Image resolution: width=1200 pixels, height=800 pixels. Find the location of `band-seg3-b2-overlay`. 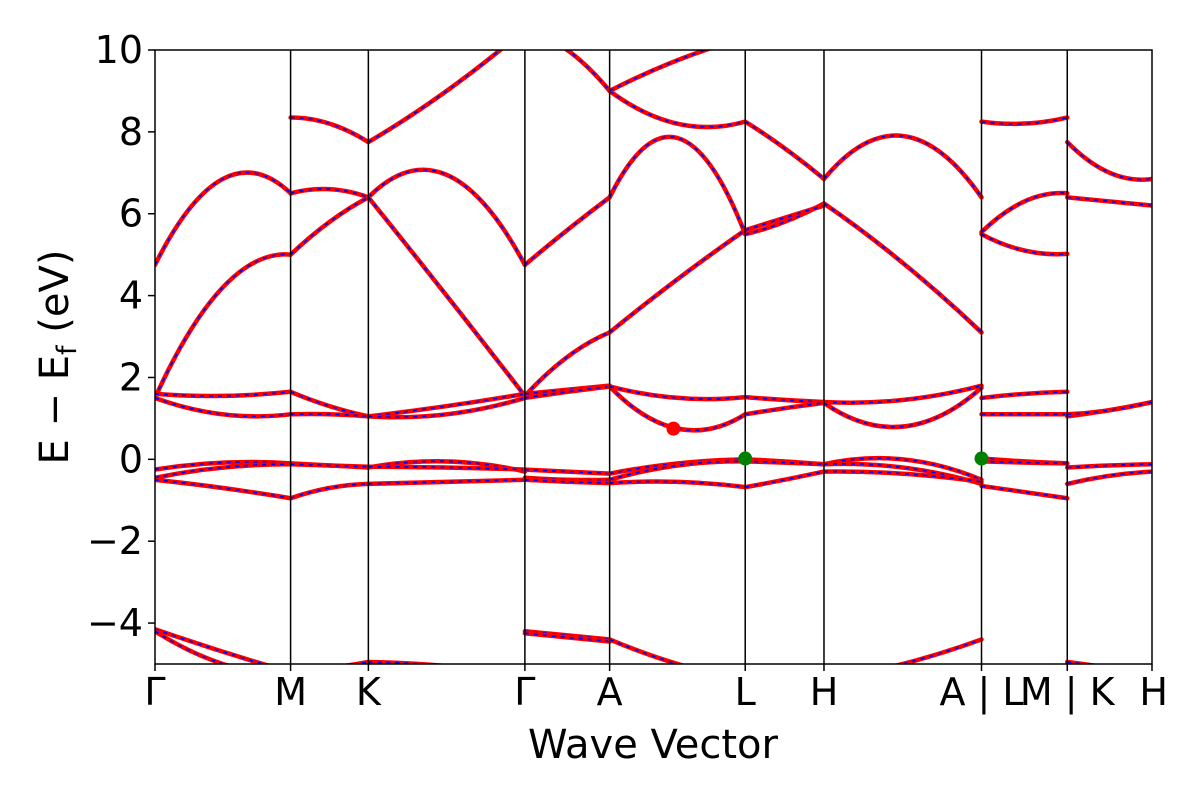

band-seg3-b2-overlay is located at coordinates (567, 364).